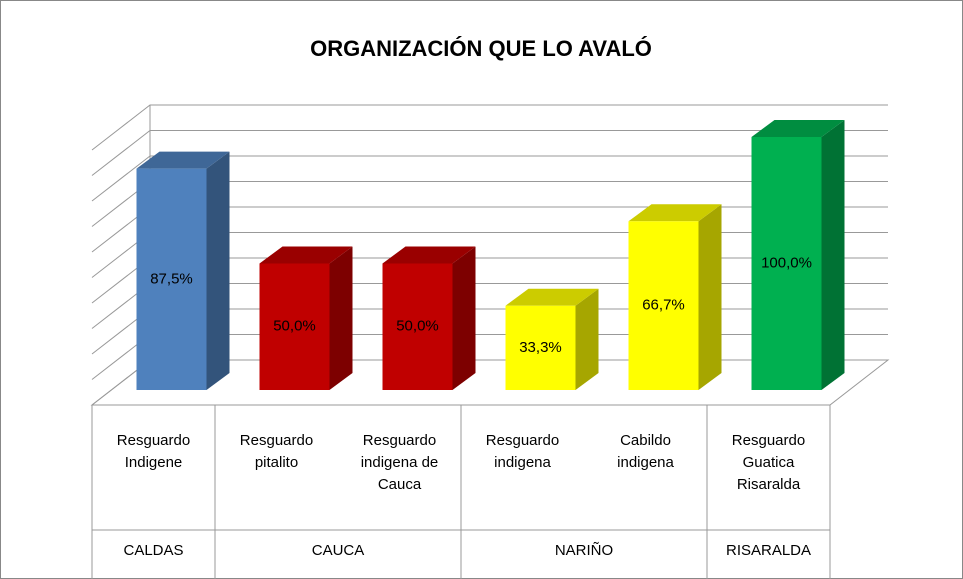 This screenshot has height=579, width=963. What do you see at coordinates (153, 550) in the screenshot?
I see `group-label: CALDAS` at bounding box center [153, 550].